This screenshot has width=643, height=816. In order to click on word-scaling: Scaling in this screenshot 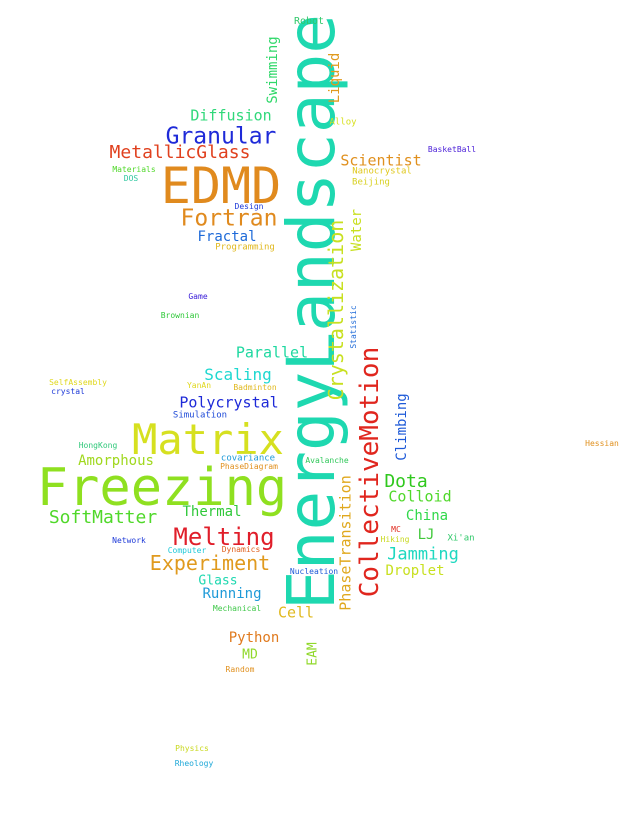, I will do `click(238, 374)`.